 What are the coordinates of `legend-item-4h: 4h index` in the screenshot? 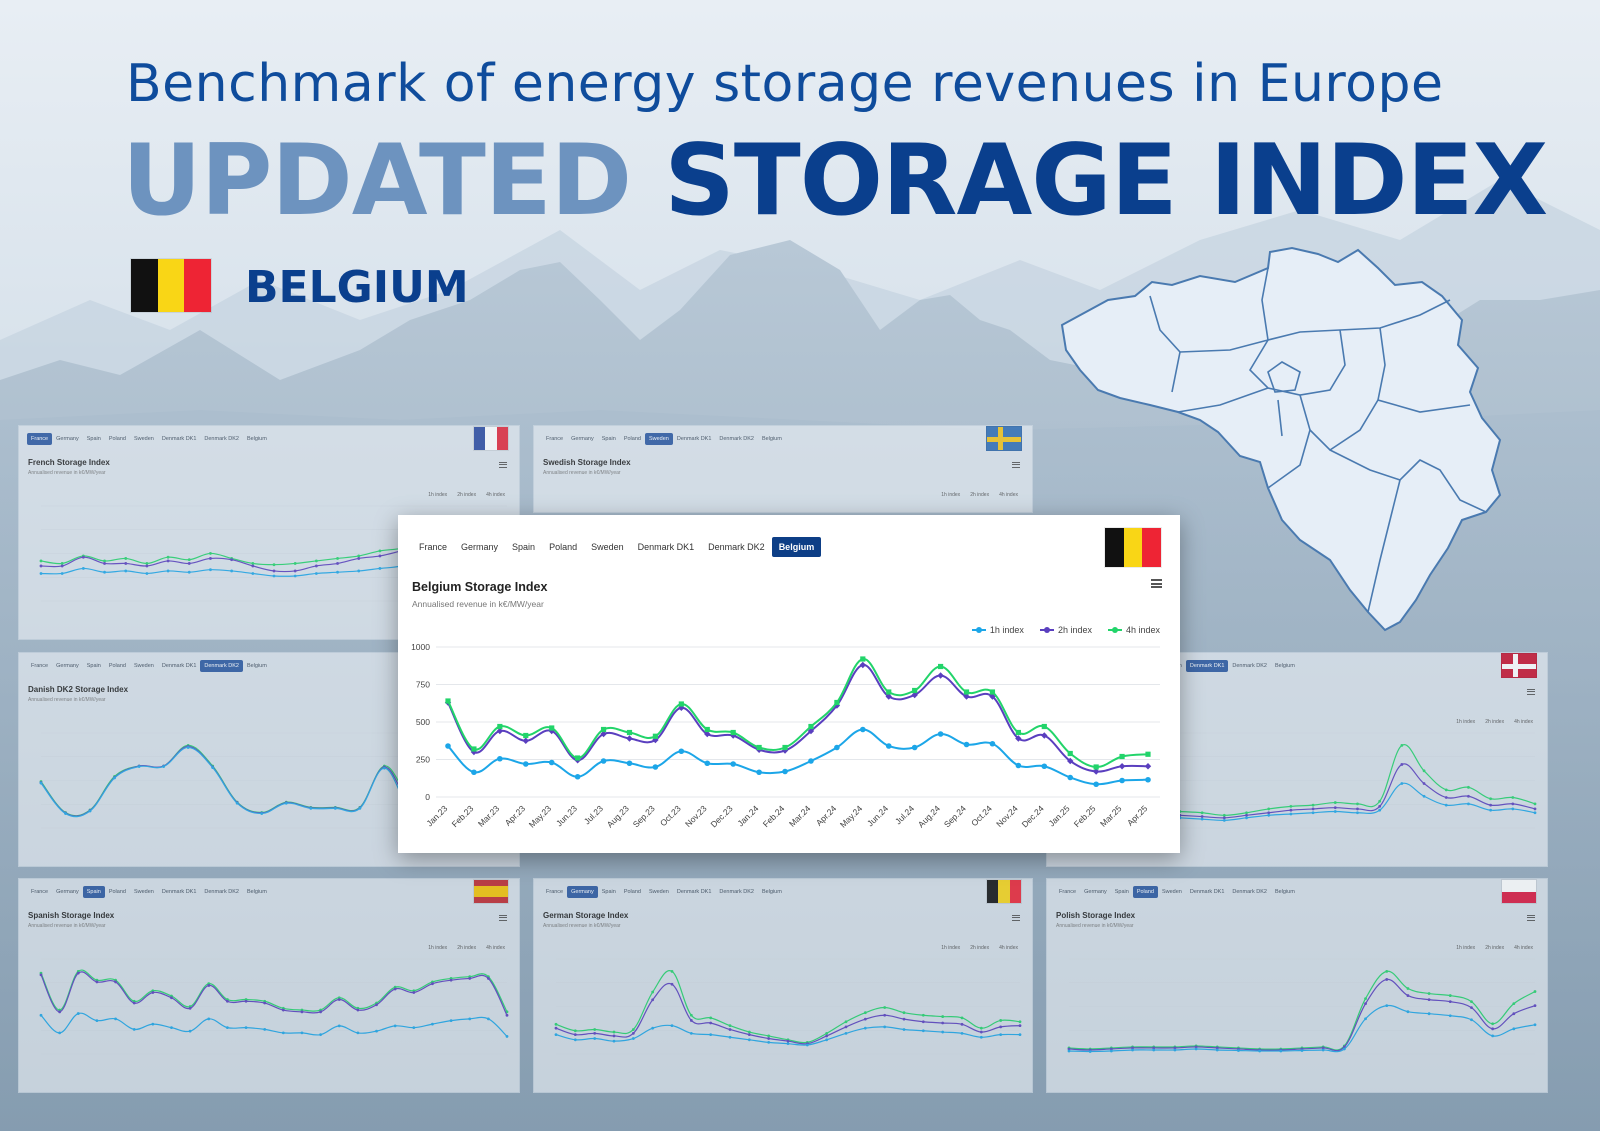 It's located at (1133, 630).